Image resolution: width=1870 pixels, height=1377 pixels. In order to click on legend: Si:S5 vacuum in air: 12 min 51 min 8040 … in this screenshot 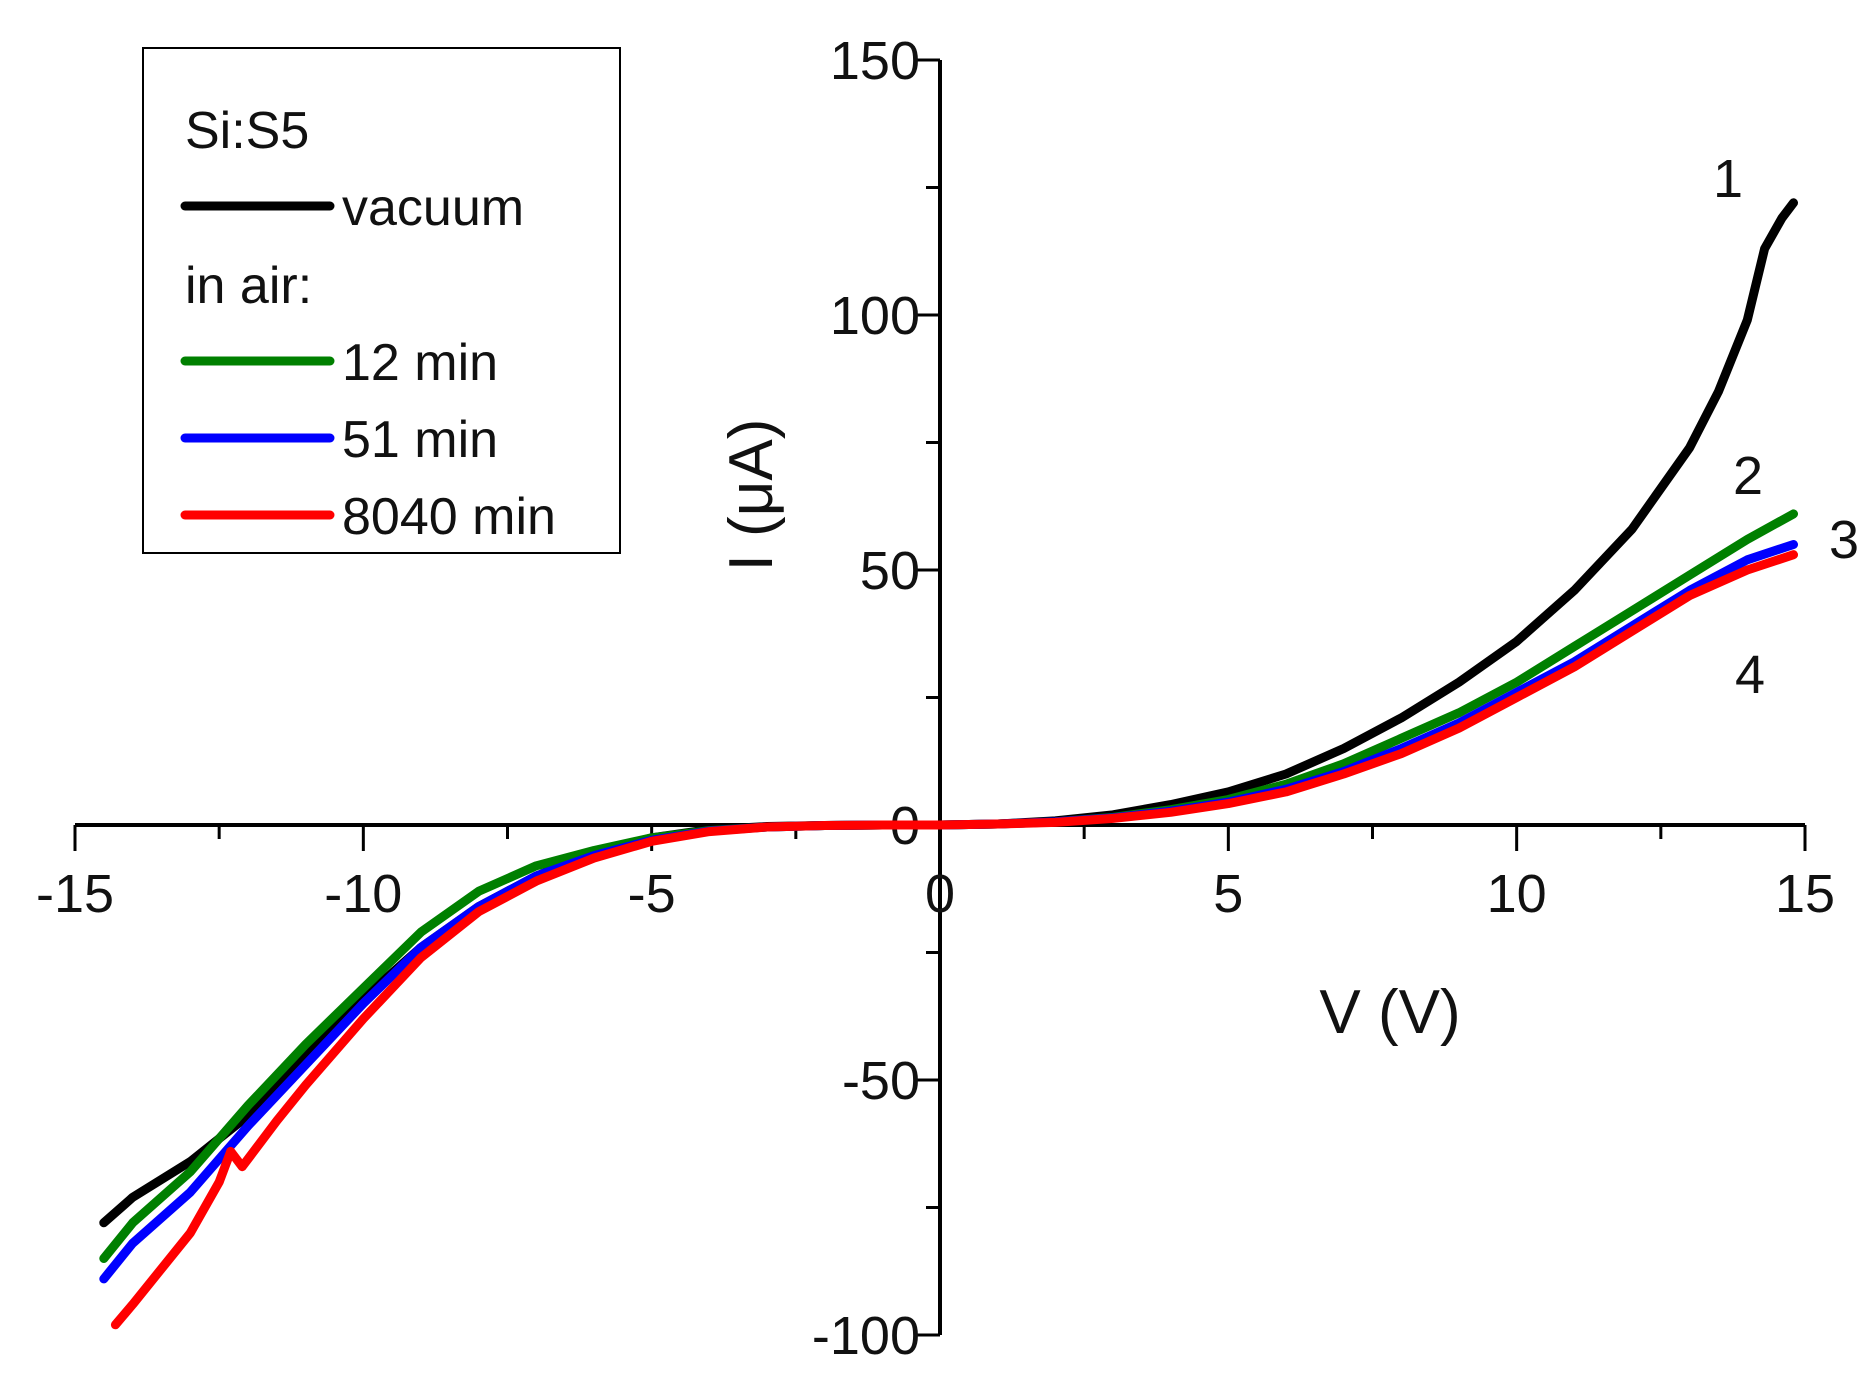, I will do `click(381, 300)`.